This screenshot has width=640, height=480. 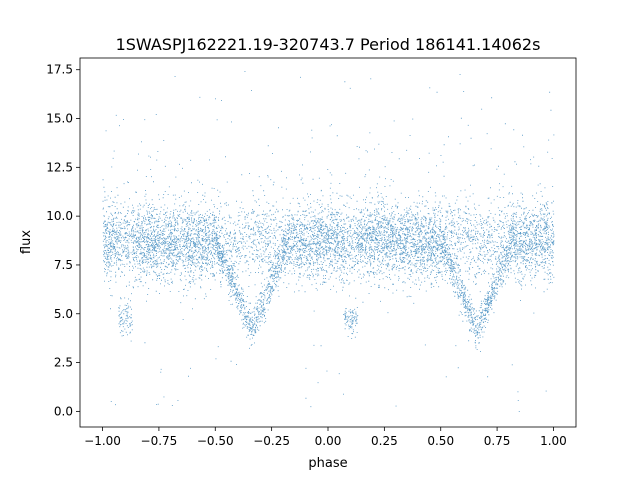 I want to click on x-tick-label: 0.50, so click(x=440, y=441).